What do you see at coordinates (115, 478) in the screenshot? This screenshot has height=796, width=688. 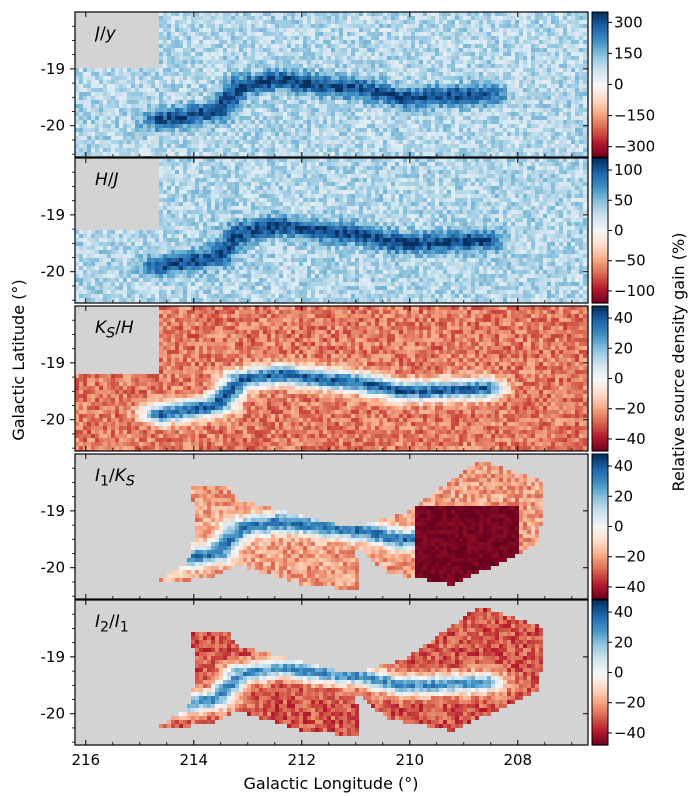 I see `panel-label: I1/KS` at bounding box center [115, 478].